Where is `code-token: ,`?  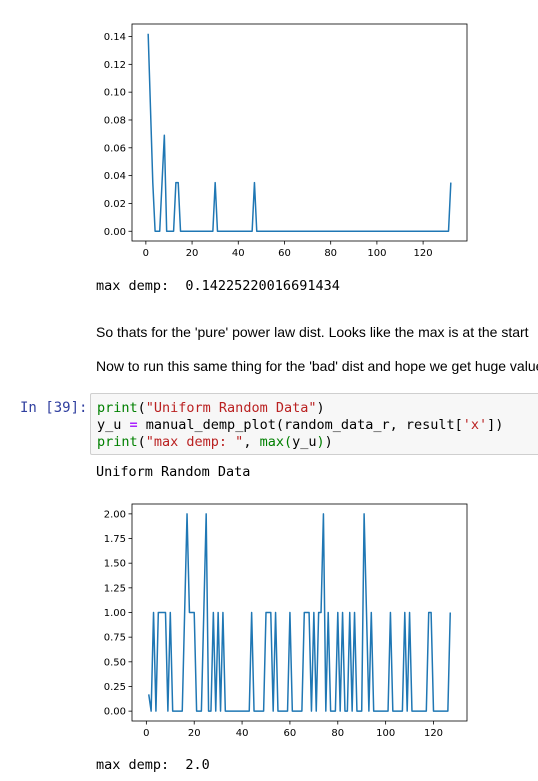
code-token: , is located at coordinates (251, 442).